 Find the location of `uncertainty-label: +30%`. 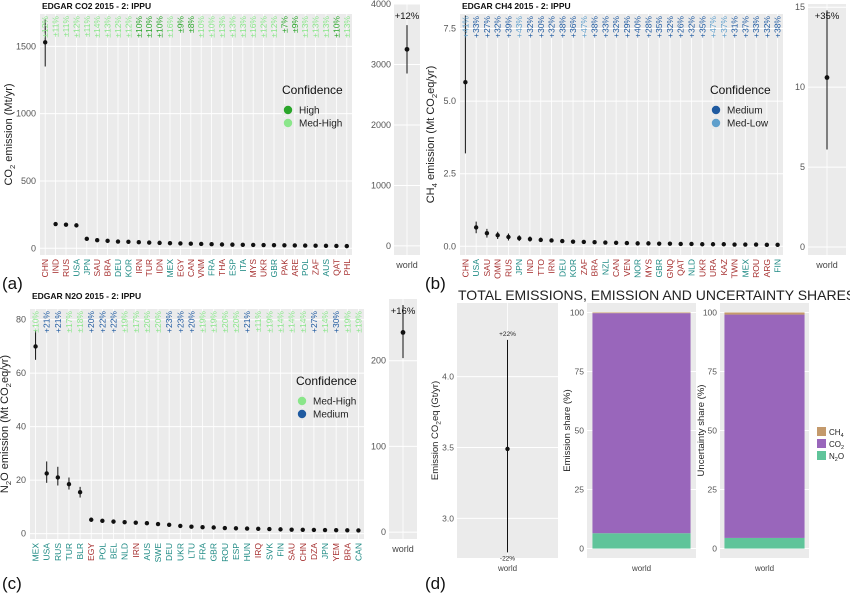

uncertainty-label: +30% is located at coordinates (541, 27).